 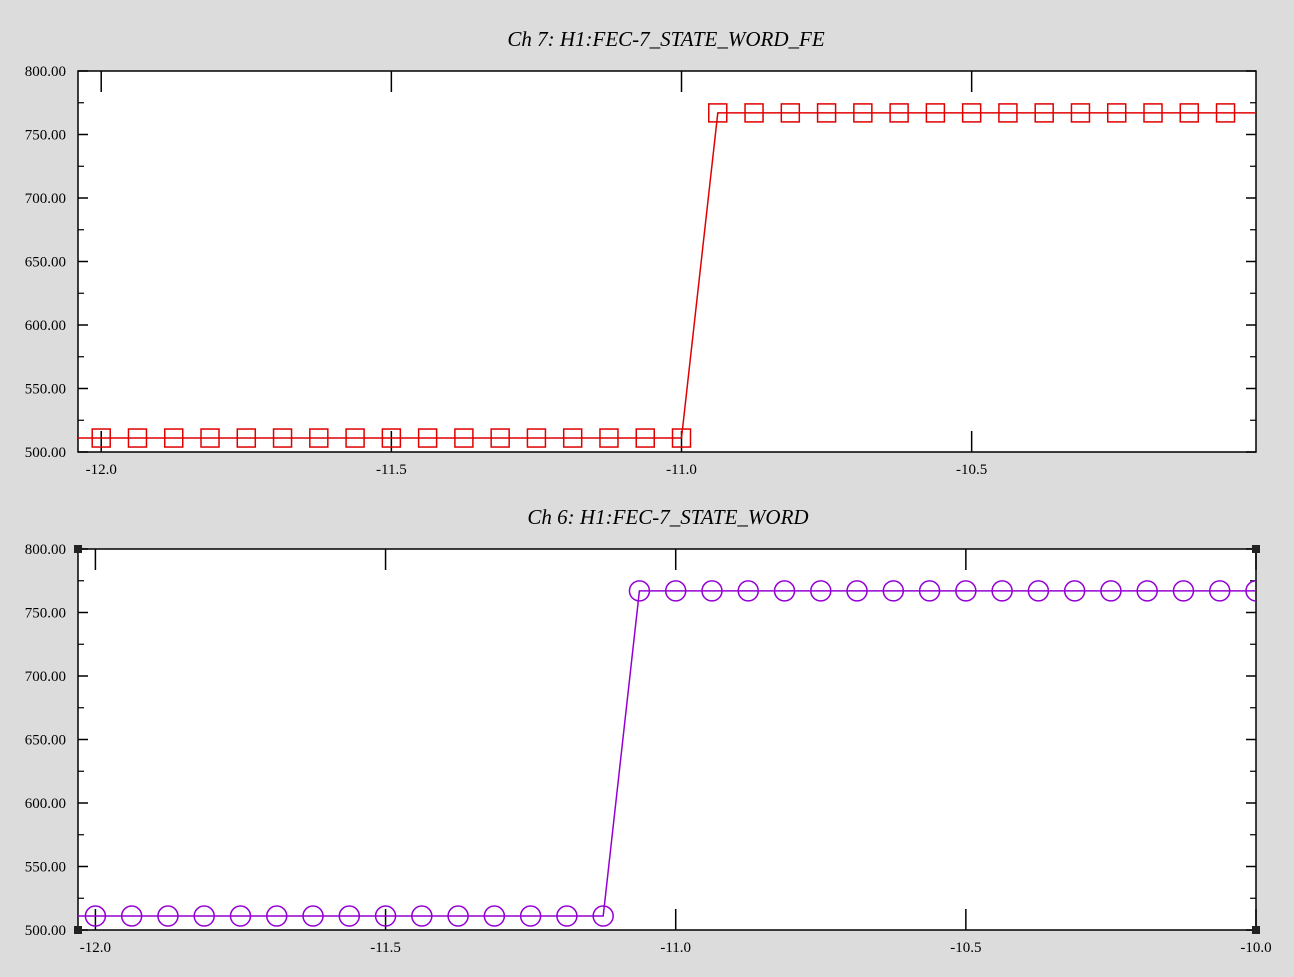 What do you see at coordinates (667, 517) in the screenshot?
I see `chart-title: Ch 6: H1:FEC-7_STATE_WORD` at bounding box center [667, 517].